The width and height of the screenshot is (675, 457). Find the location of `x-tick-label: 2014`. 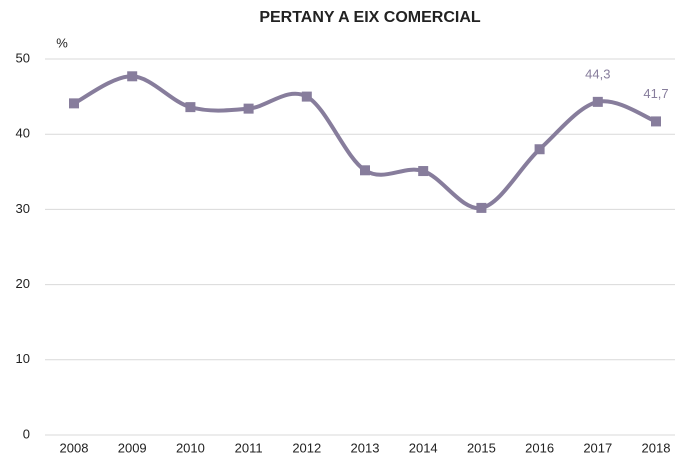

x-tick-label: 2014 is located at coordinates (423, 447).